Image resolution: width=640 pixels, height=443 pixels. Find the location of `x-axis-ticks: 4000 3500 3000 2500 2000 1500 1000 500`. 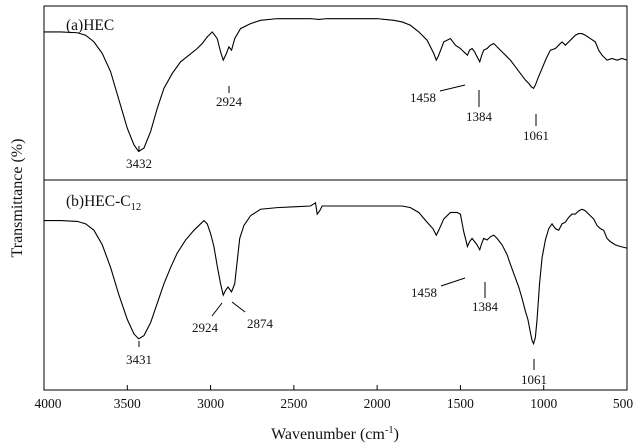

x-axis-ticks: 4000 3500 3000 2500 2000 1500 1000 500 is located at coordinates (334, 398).